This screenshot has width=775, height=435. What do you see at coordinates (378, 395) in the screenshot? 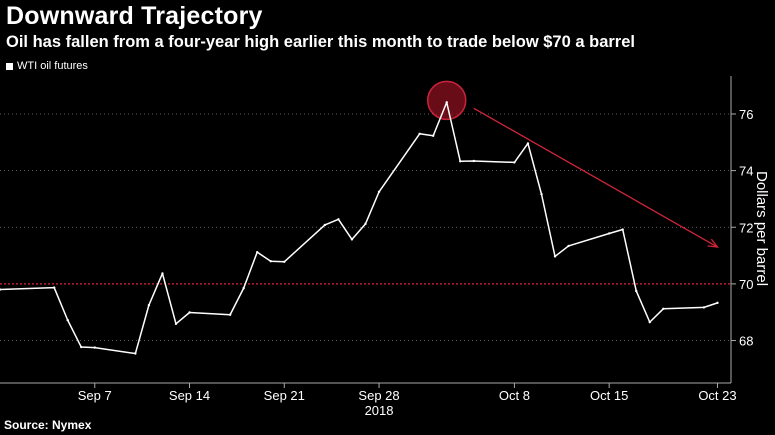
I see `x-tick-label-3: Sep 28` at bounding box center [378, 395].